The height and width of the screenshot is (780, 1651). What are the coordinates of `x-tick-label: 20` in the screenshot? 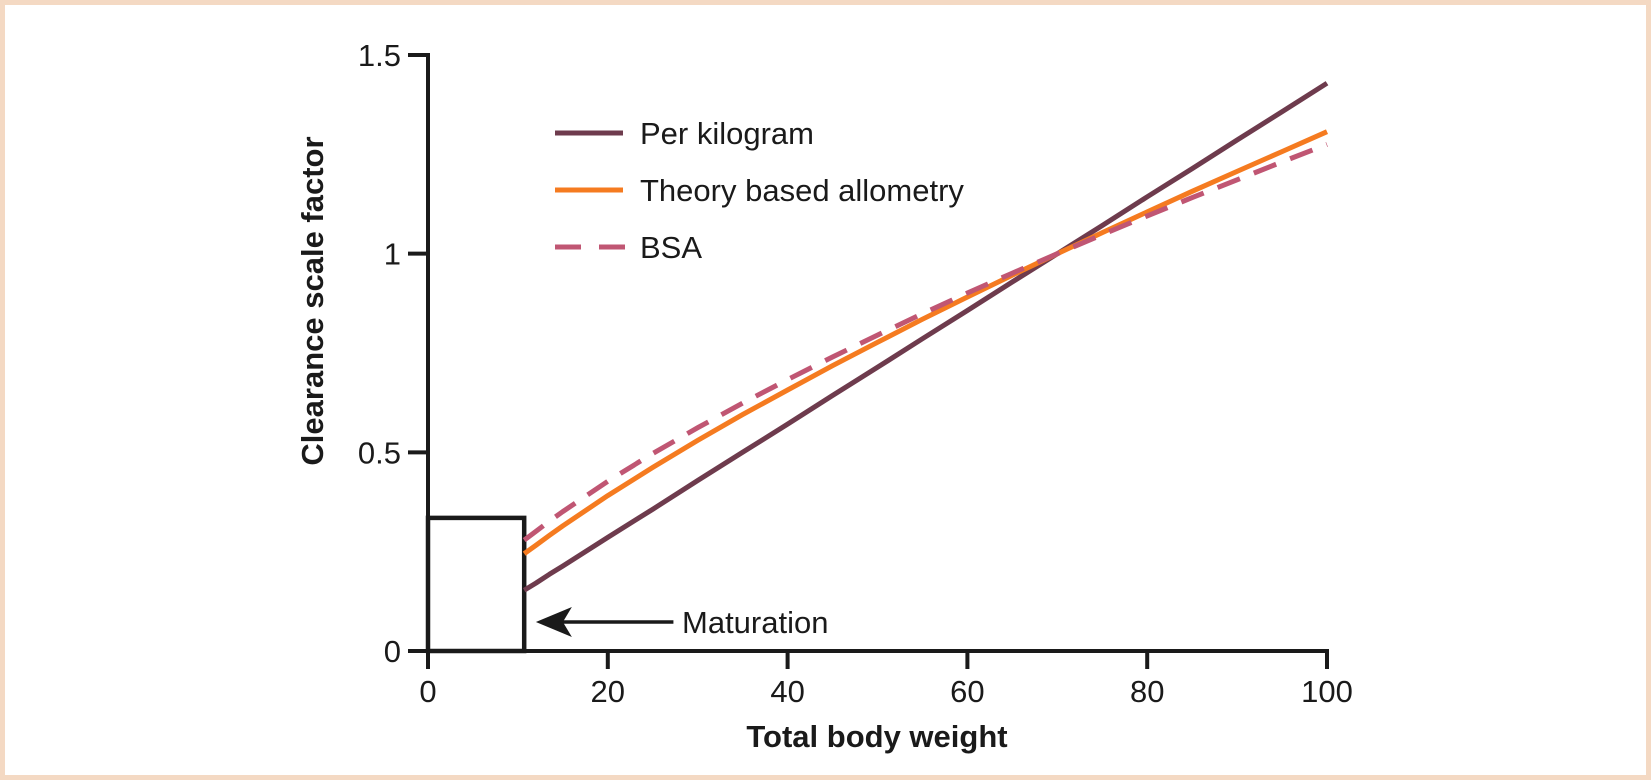 It's located at (608, 691).